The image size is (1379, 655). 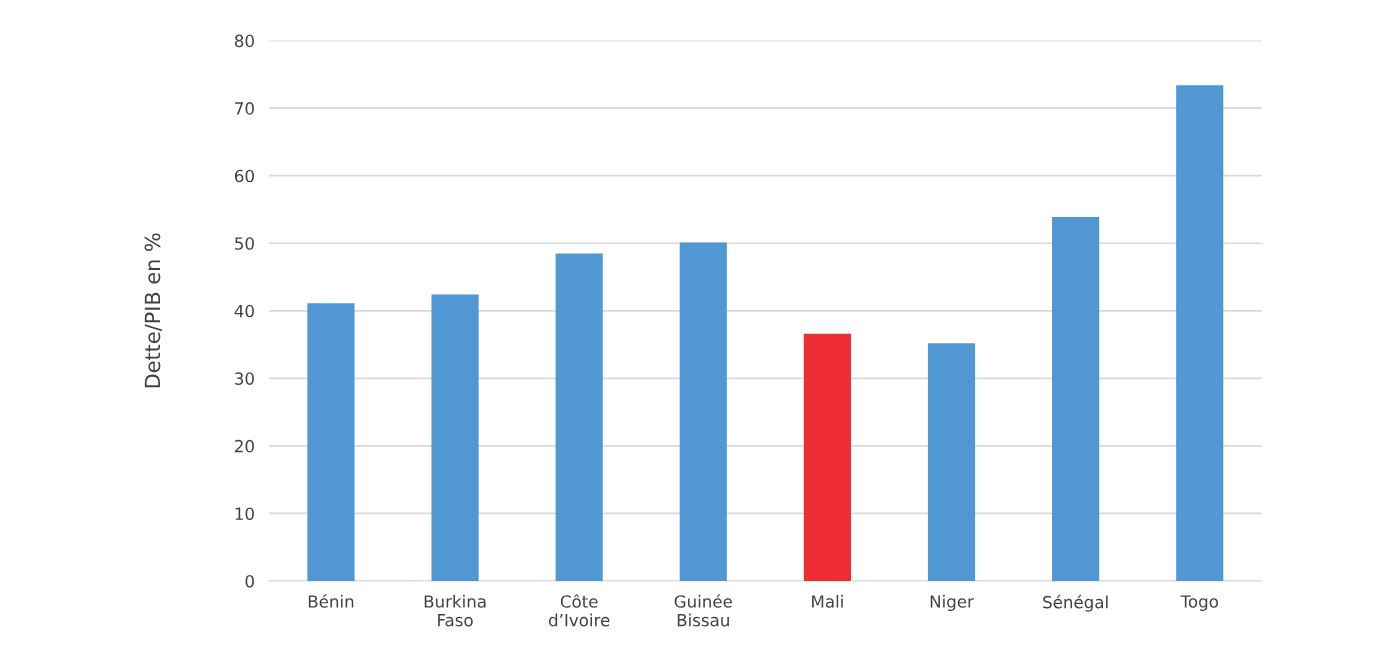 I want to click on y-tick-label: 20, so click(x=244, y=446).